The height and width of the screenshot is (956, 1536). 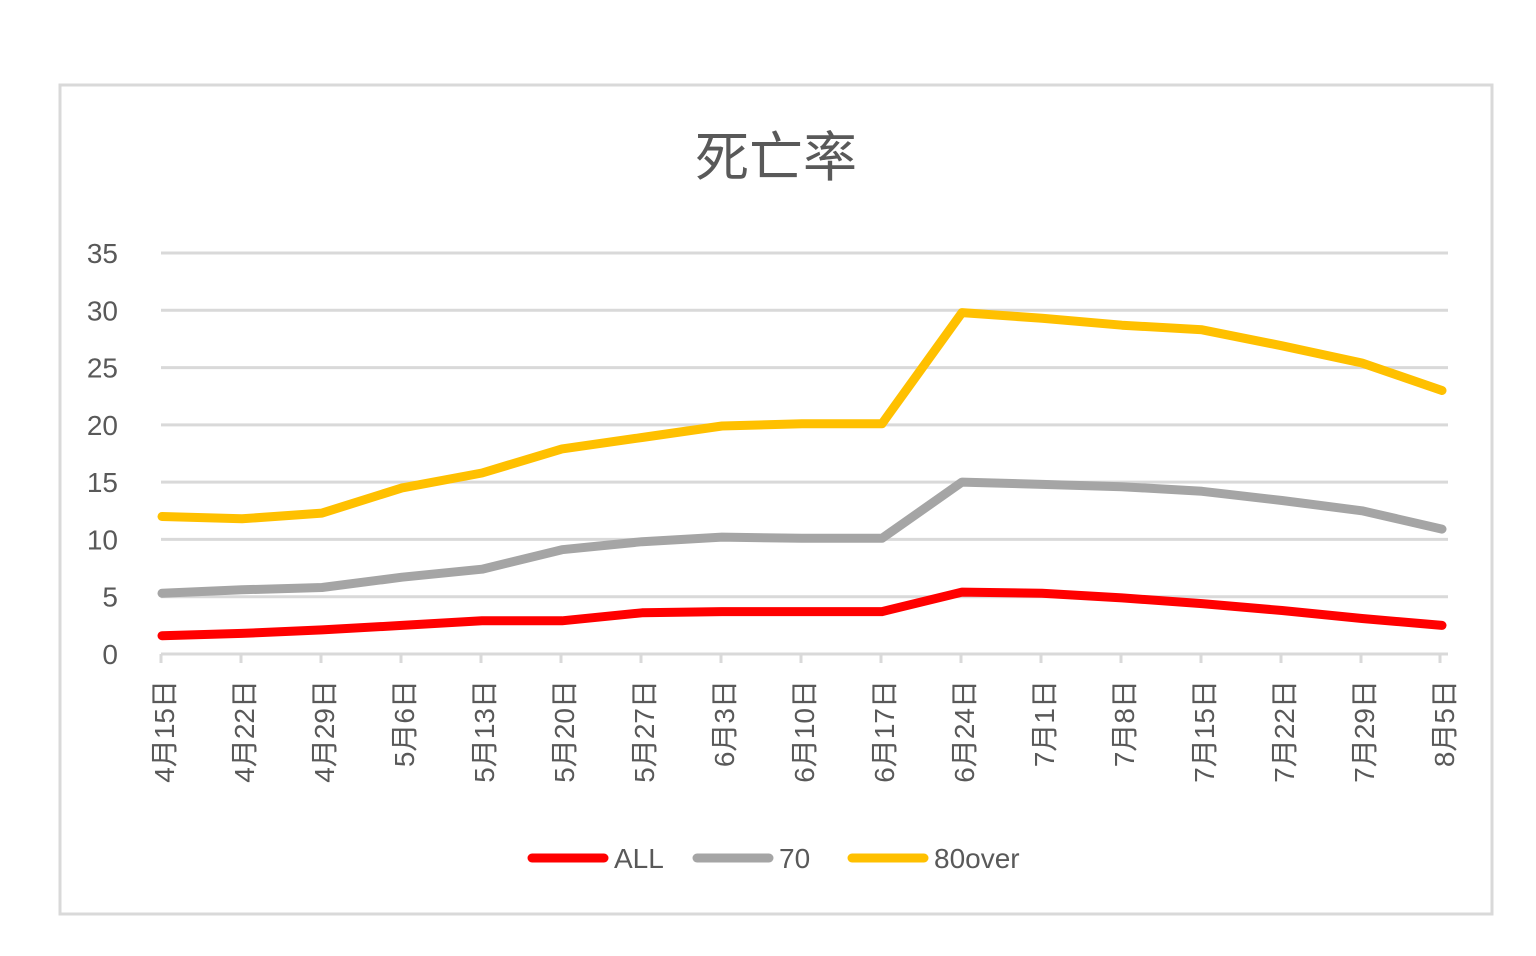 I want to click on x-tick-label: 4月15日, so click(x=164, y=731).